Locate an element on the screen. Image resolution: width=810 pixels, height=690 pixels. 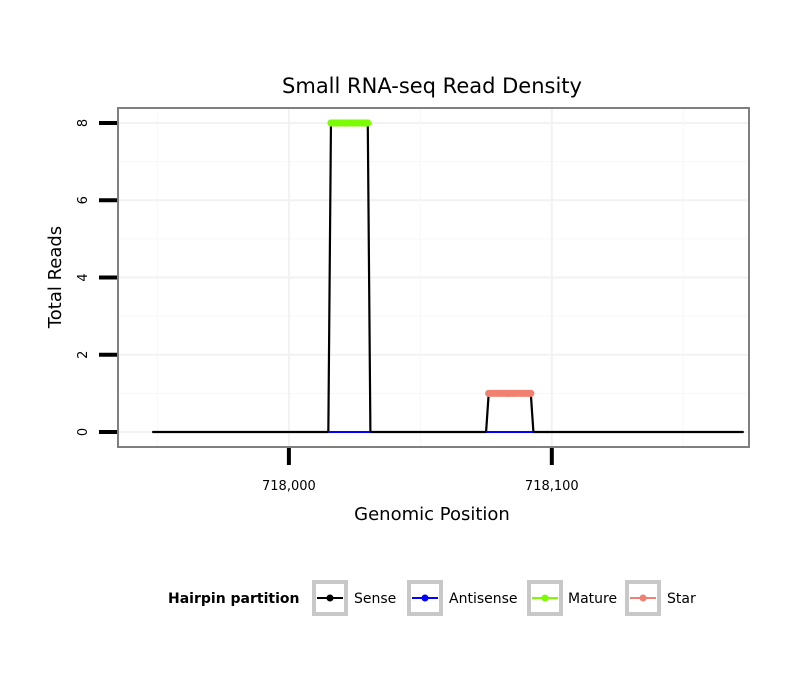
legend-entry-antisense: Antisense is located at coordinates (462, 598).